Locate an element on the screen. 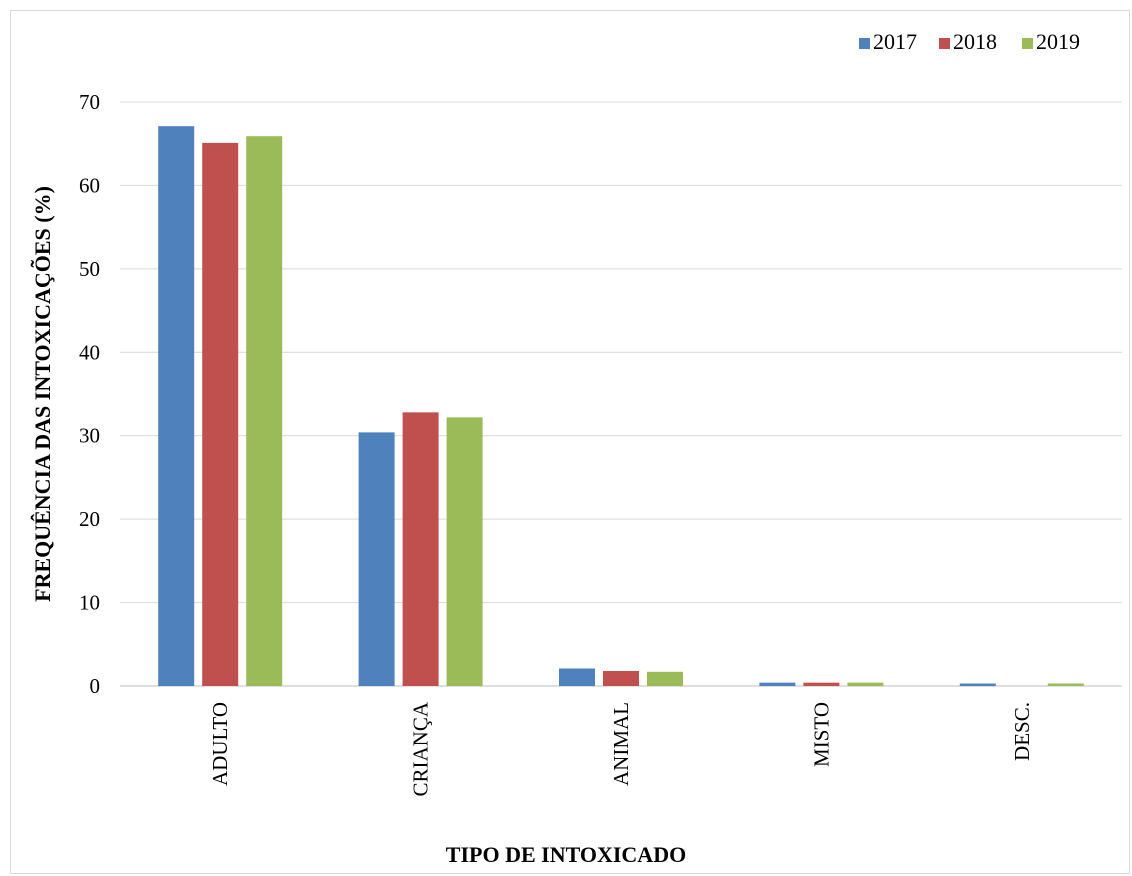  y-tick-label: 40 is located at coordinates (89, 352).